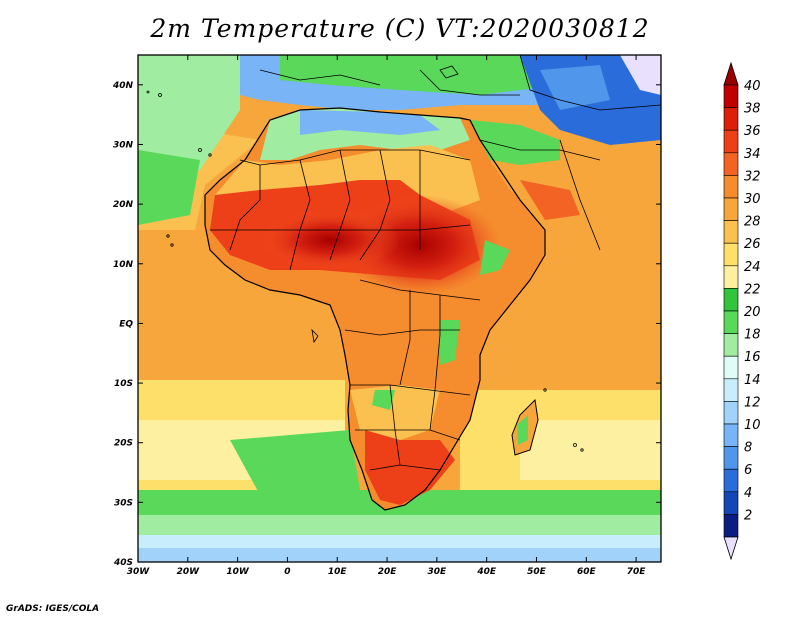 Image resolution: width=800 pixels, height=618 pixels. I want to click on lat-tick-label: 40N, so click(123, 86).